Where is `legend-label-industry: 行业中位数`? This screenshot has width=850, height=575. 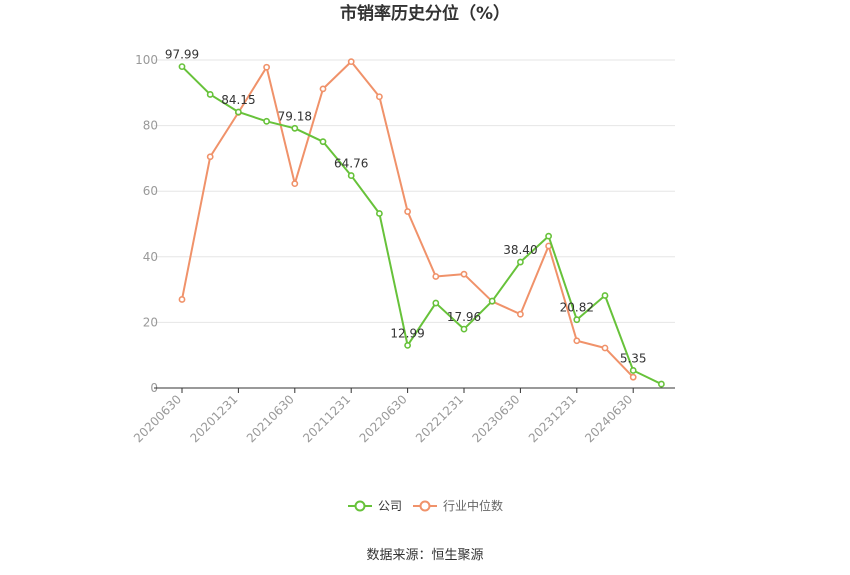
legend-label-industry: 行业中位数 is located at coordinates (473, 505).